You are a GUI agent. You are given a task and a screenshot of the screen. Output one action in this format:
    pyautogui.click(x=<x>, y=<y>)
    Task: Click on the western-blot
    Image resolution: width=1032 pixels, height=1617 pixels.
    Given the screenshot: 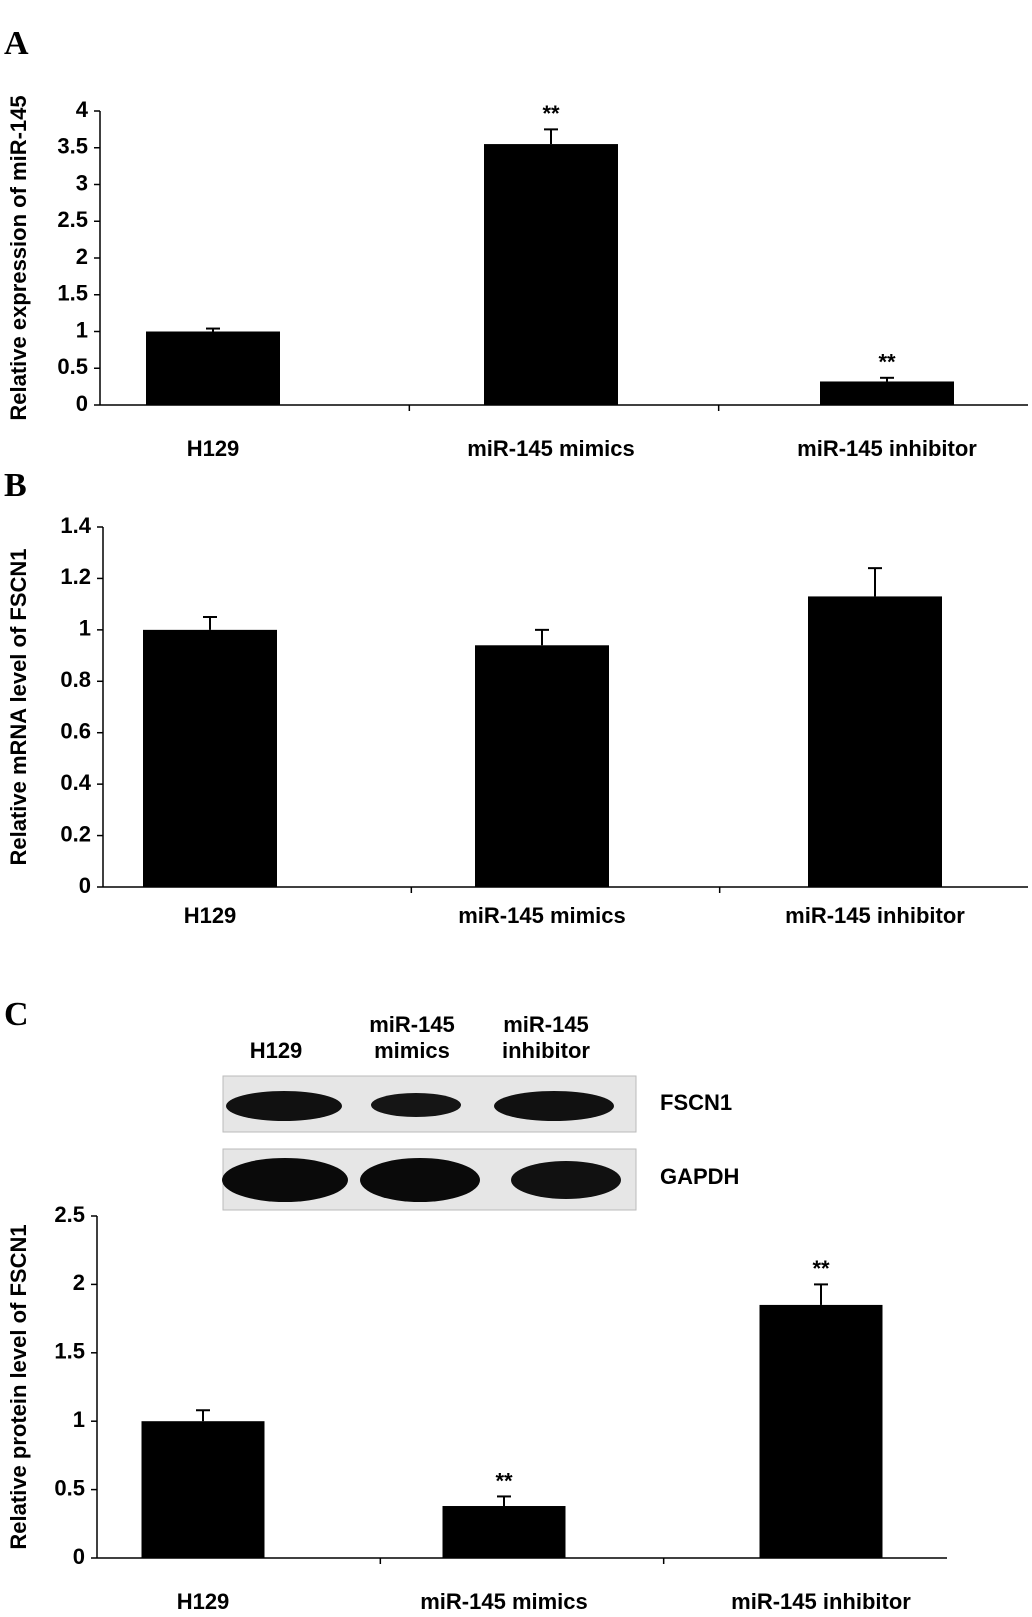 What is the action you would take?
    pyautogui.click(x=429, y=1143)
    